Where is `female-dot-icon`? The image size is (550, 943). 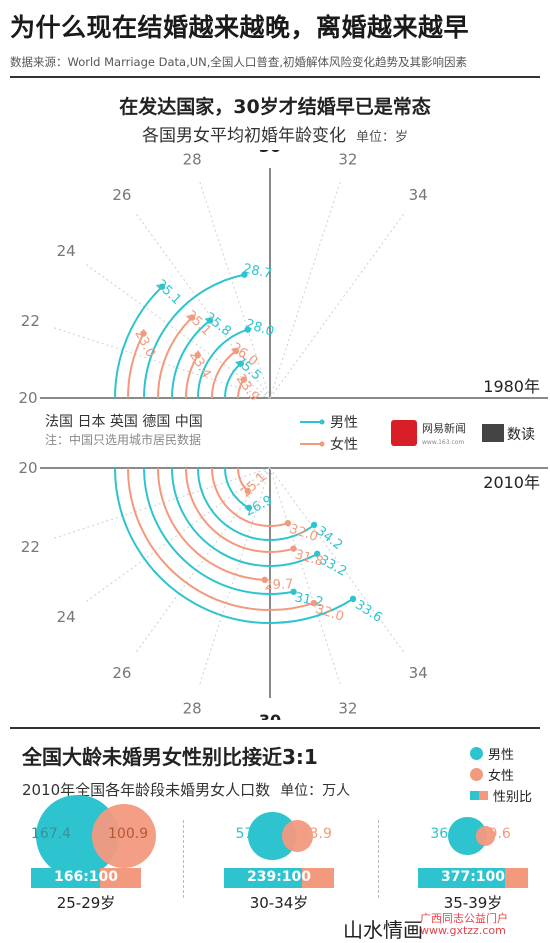 female-dot-icon is located at coordinates (476, 774).